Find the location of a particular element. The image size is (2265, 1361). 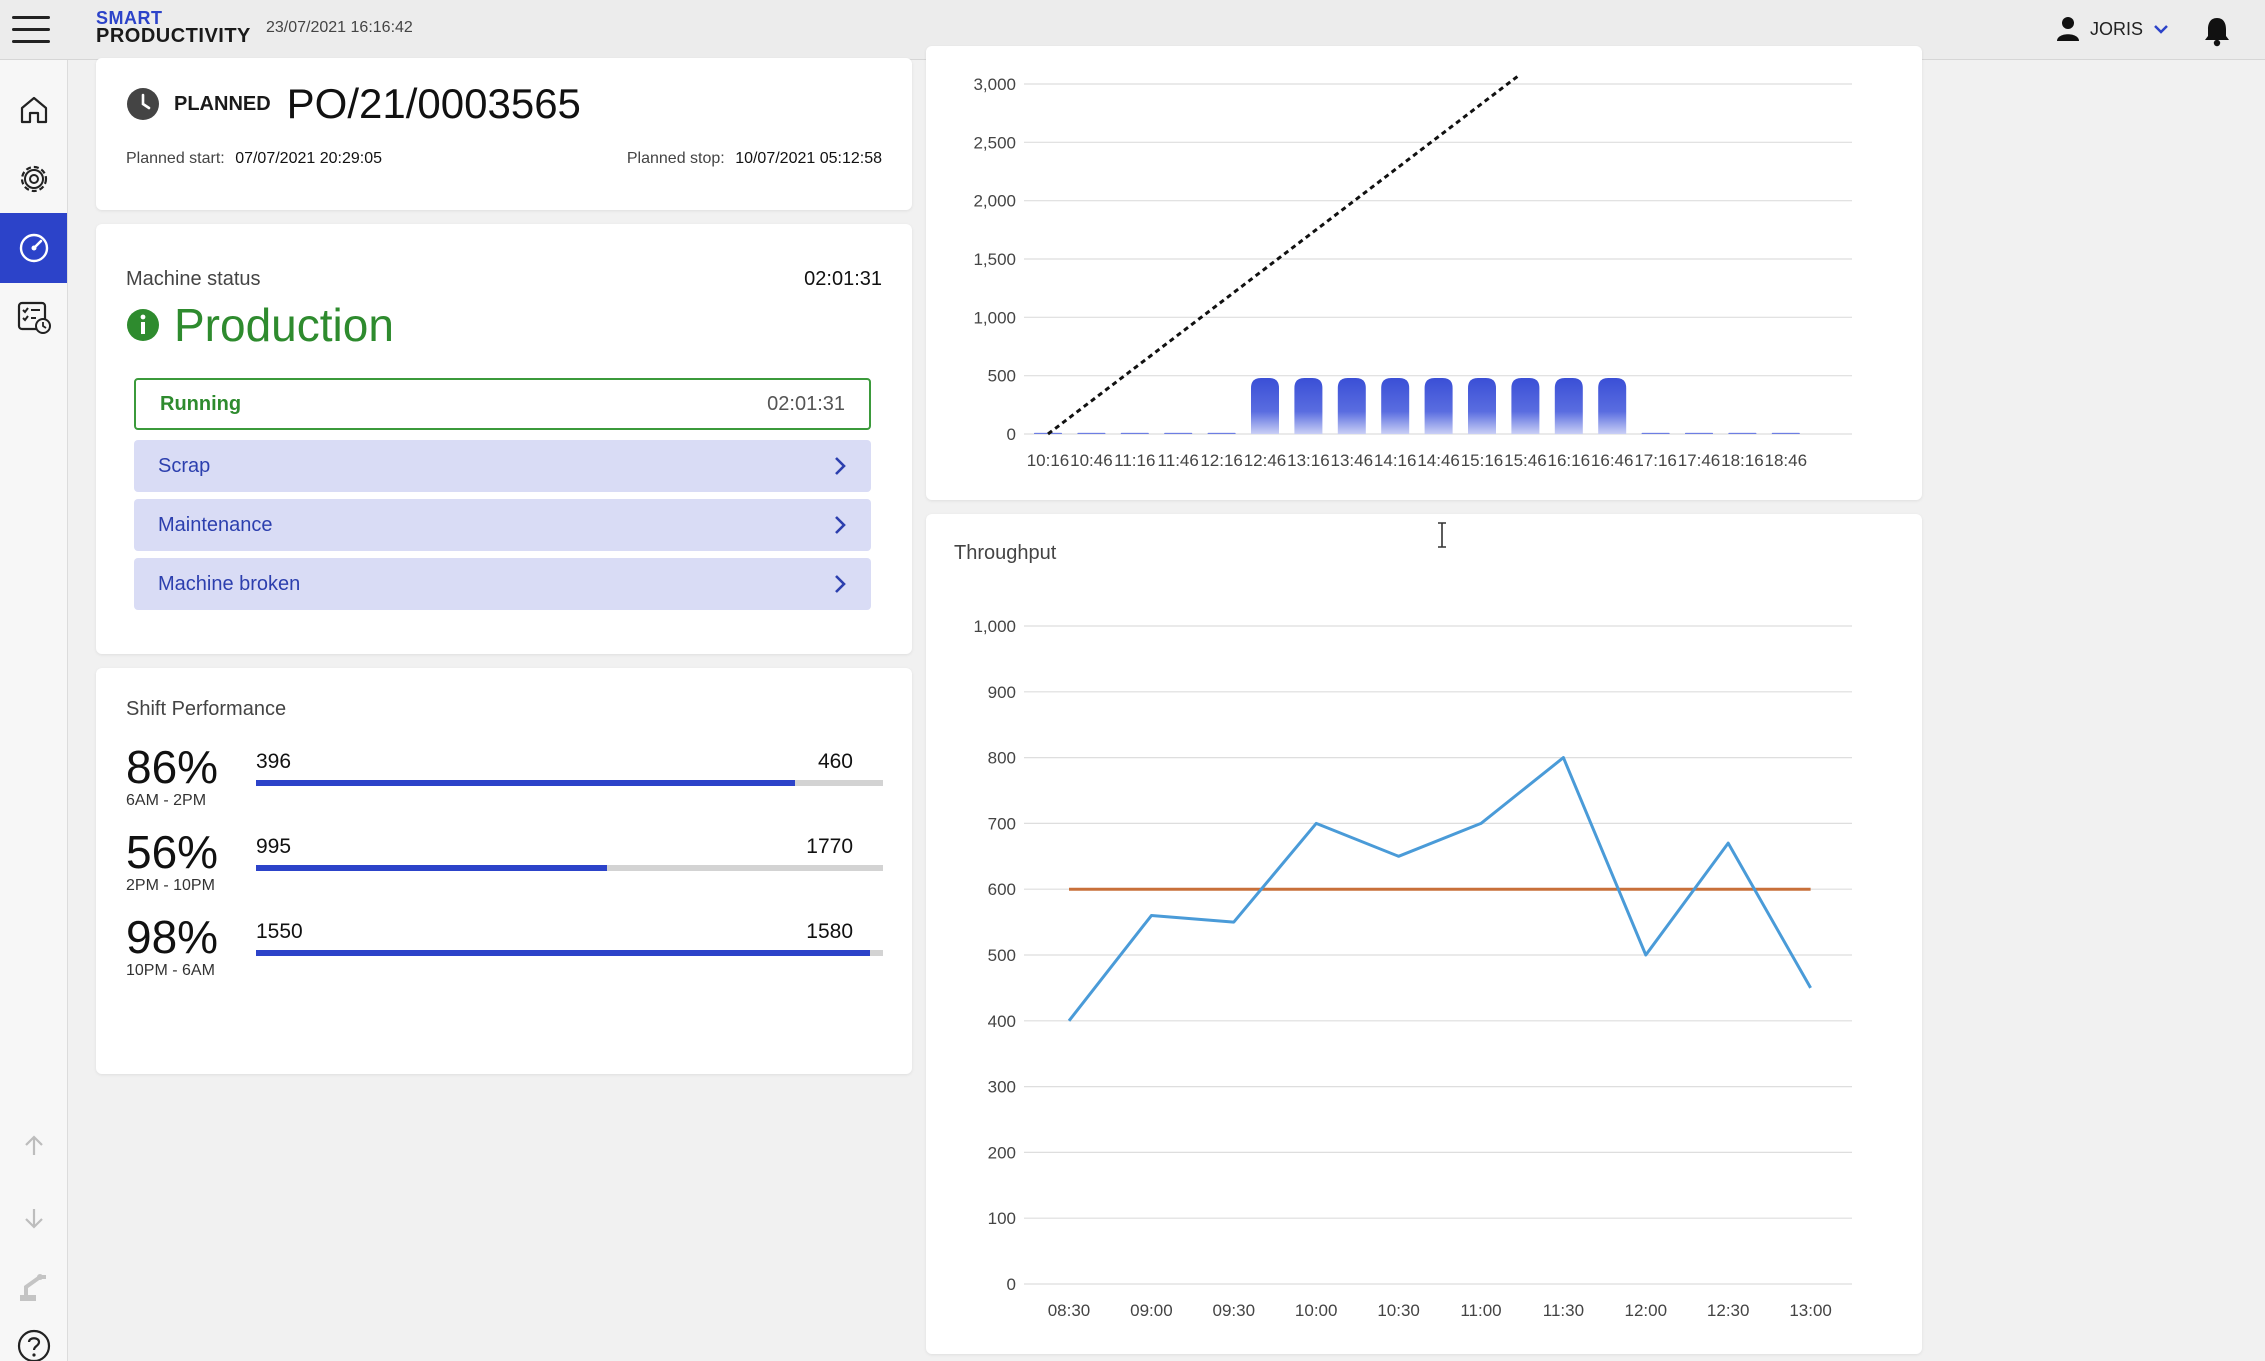

y-tick-label: 900 is located at coordinates (1002, 692).